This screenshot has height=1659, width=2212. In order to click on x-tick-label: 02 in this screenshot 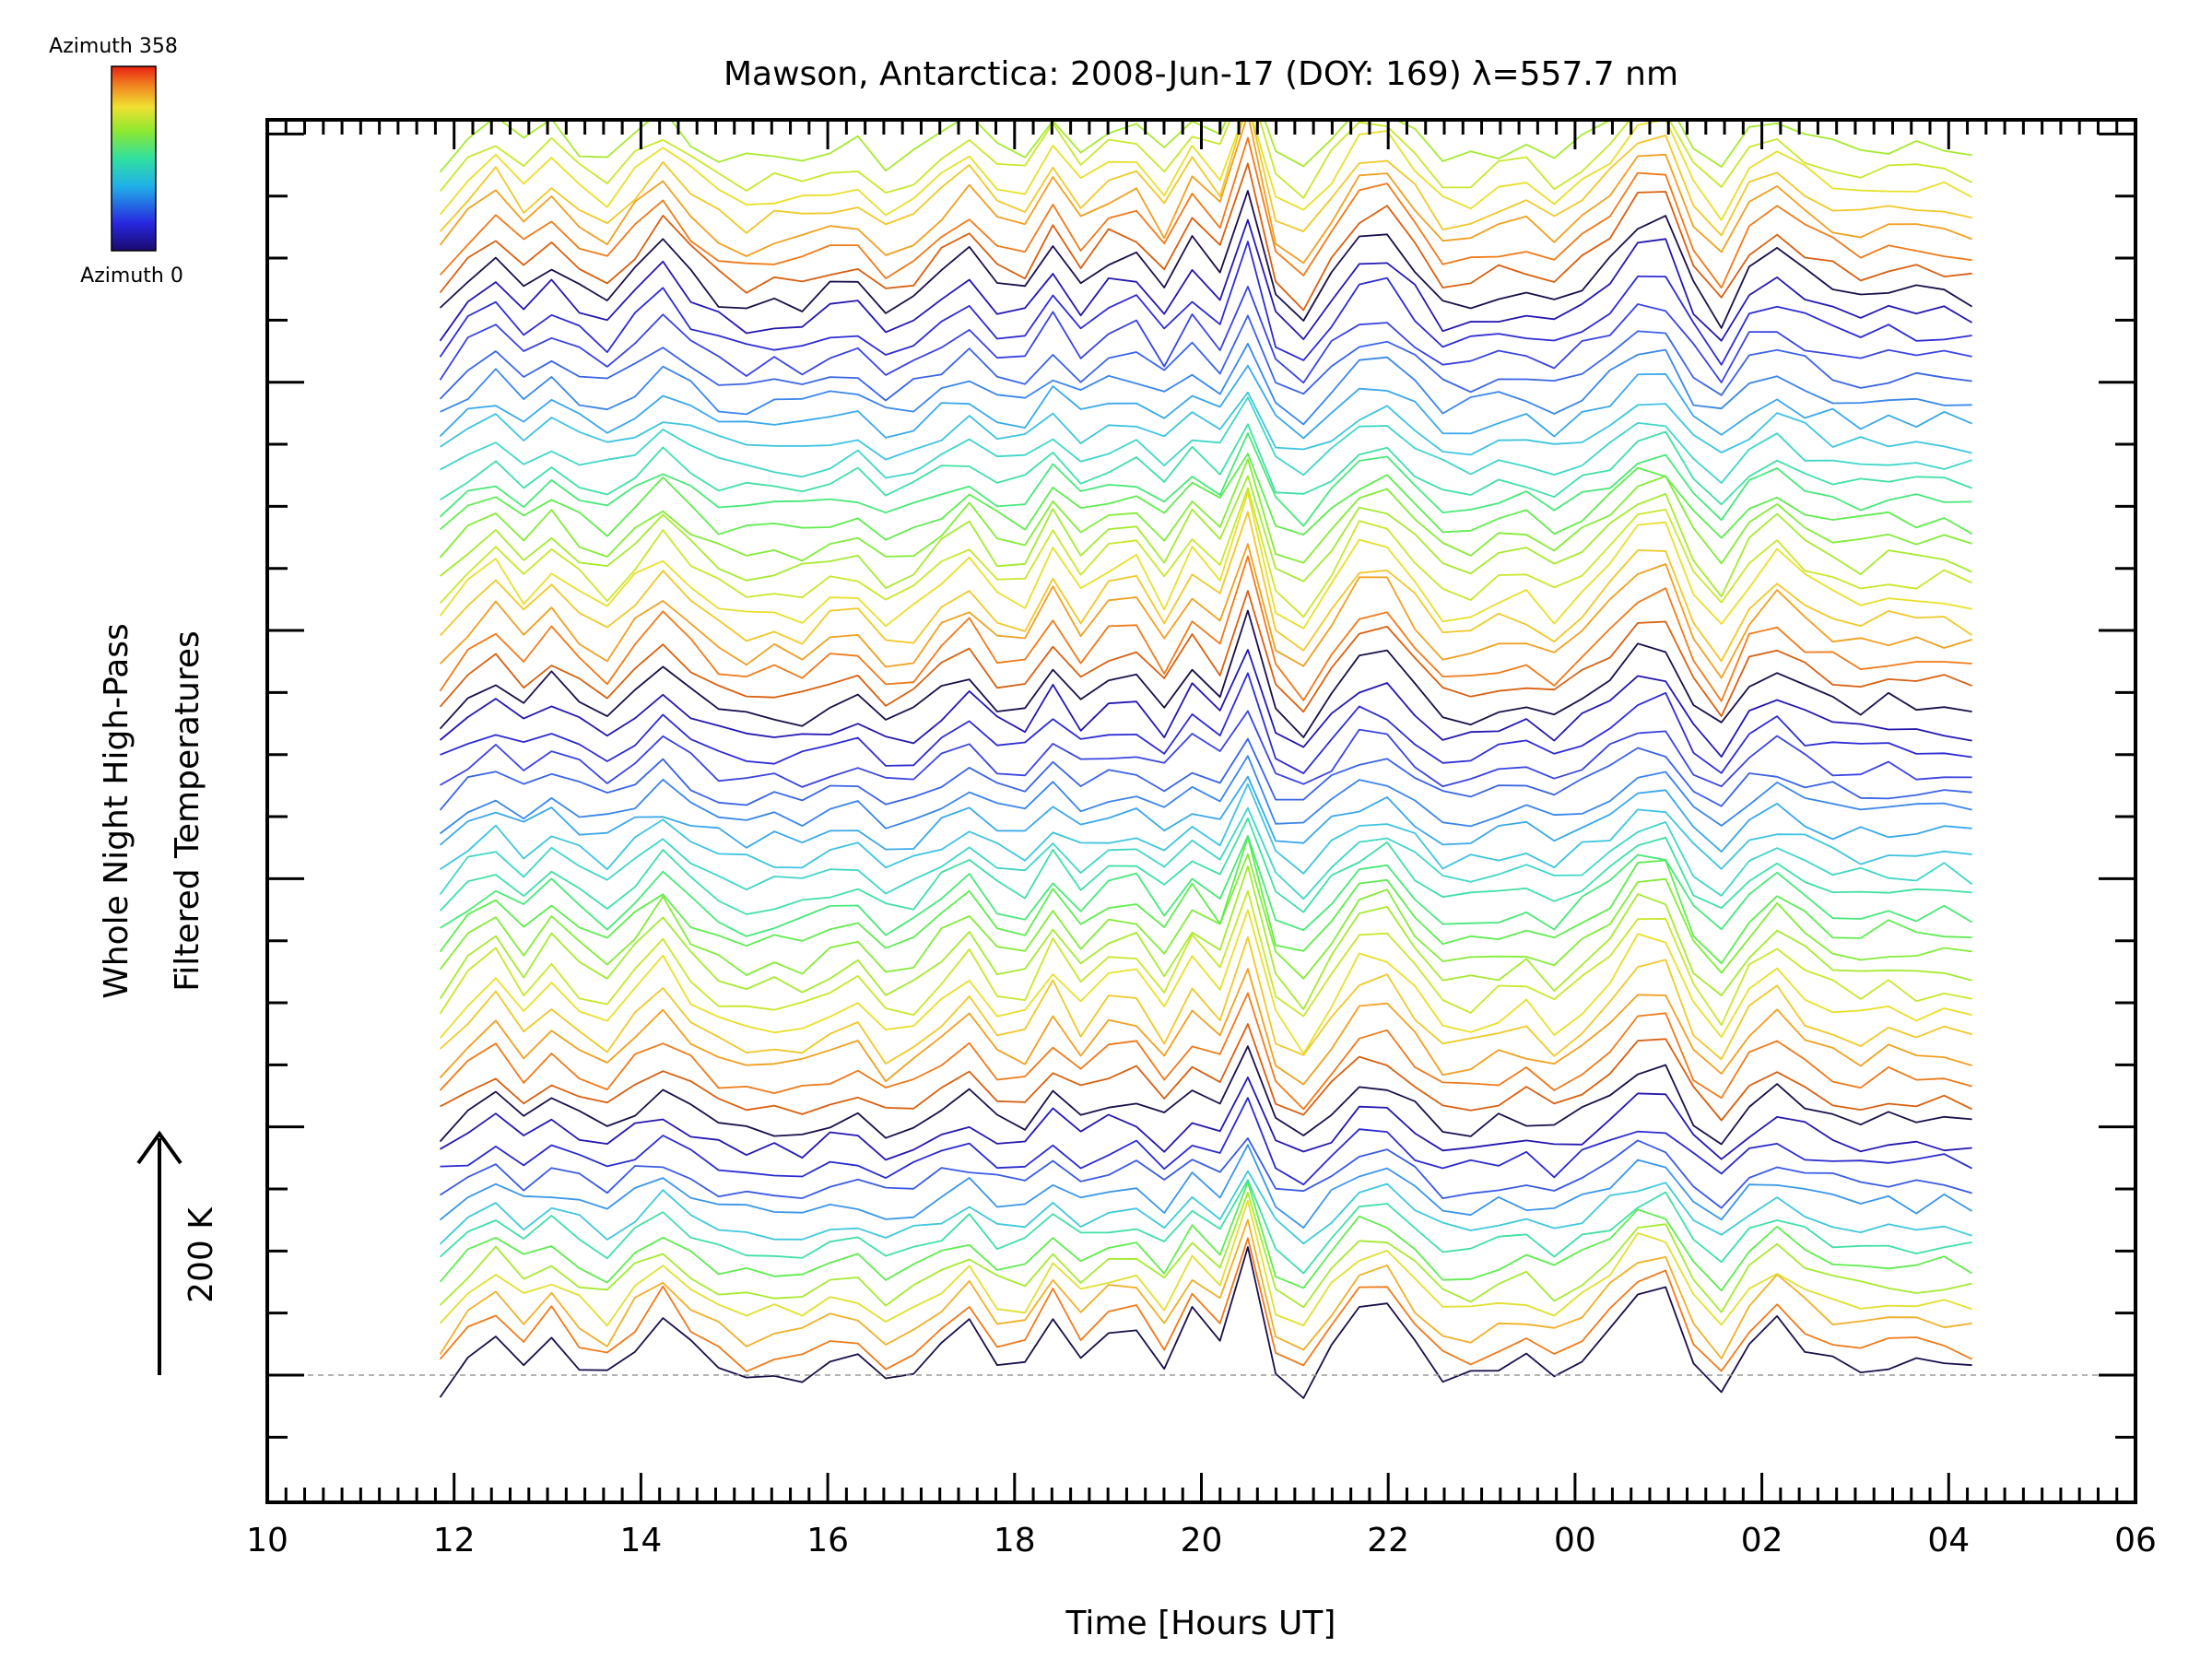, I will do `click(1762, 1540)`.